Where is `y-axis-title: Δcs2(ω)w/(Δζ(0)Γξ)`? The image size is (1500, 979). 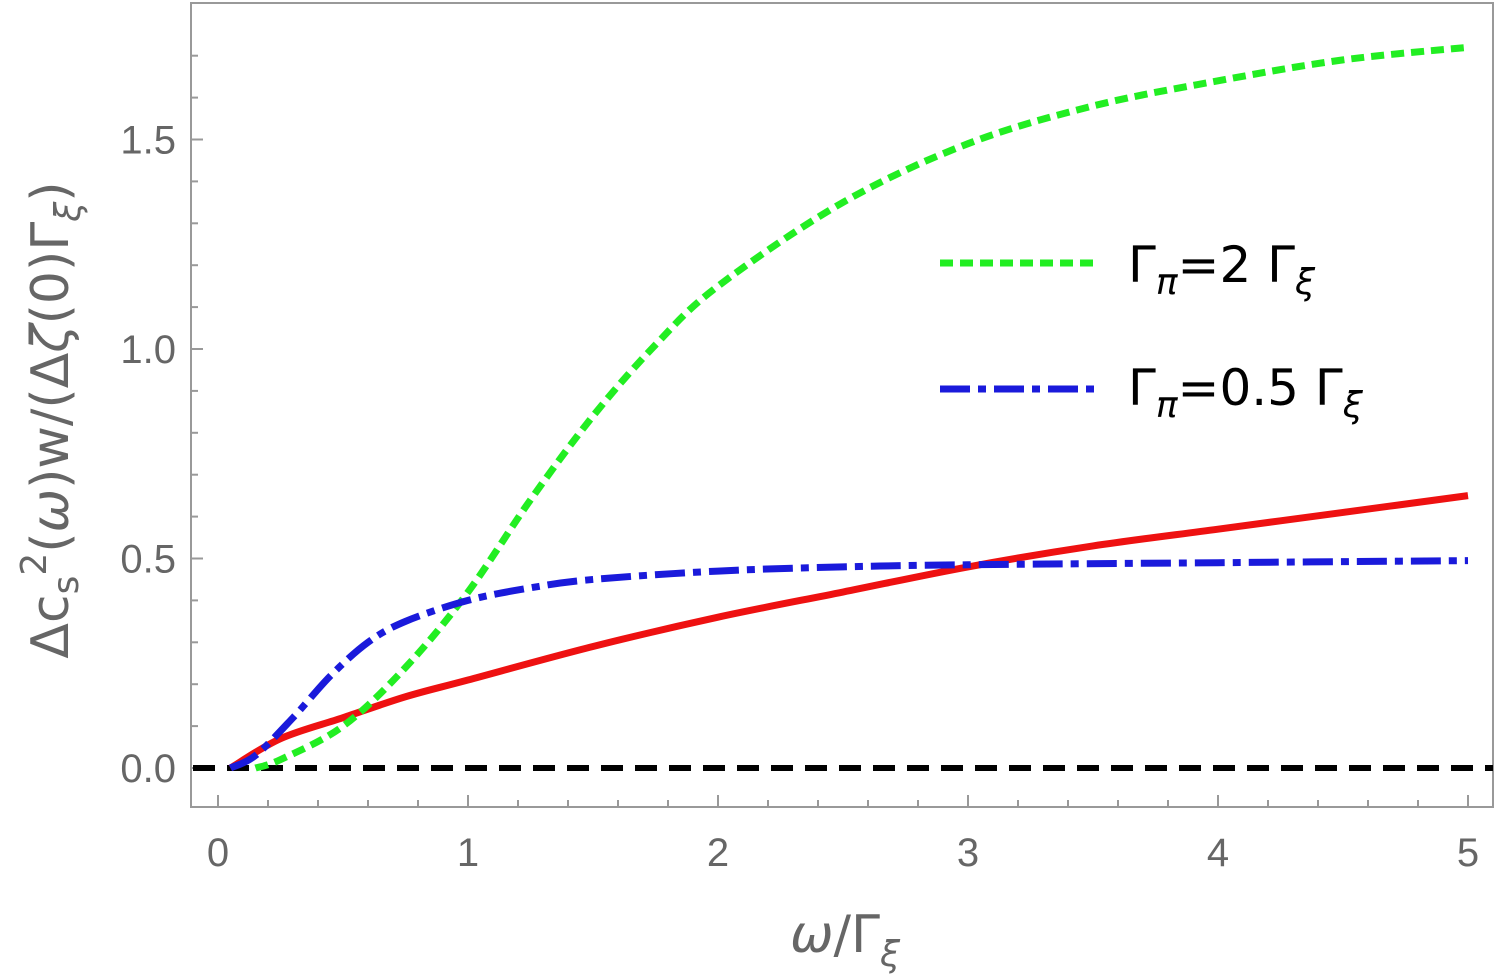
y-axis-title: Δcs2(ω)w/(Δζ(0)Γξ) is located at coordinates (51, 419).